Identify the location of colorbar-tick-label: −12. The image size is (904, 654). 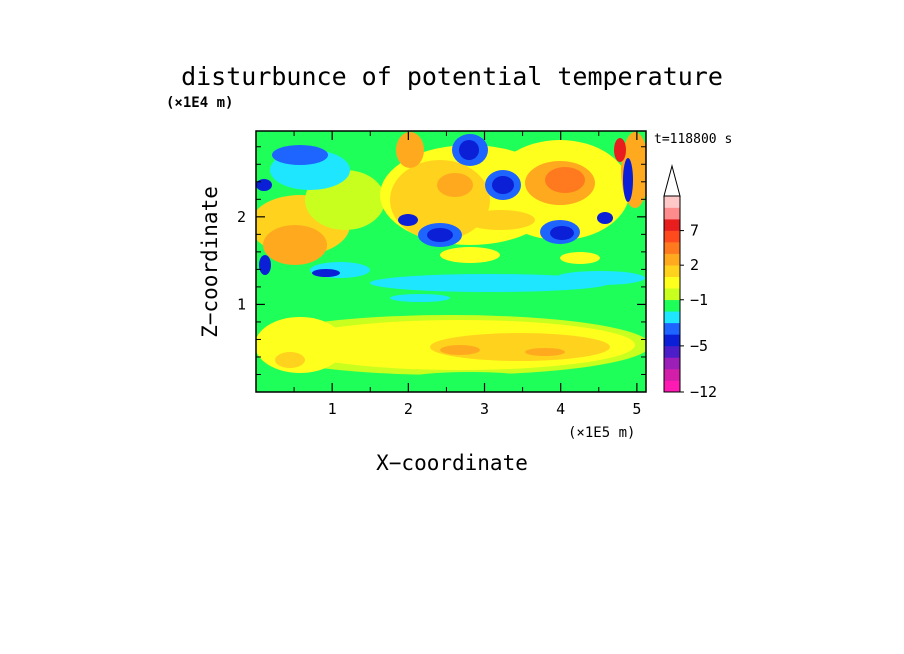
(703, 392).